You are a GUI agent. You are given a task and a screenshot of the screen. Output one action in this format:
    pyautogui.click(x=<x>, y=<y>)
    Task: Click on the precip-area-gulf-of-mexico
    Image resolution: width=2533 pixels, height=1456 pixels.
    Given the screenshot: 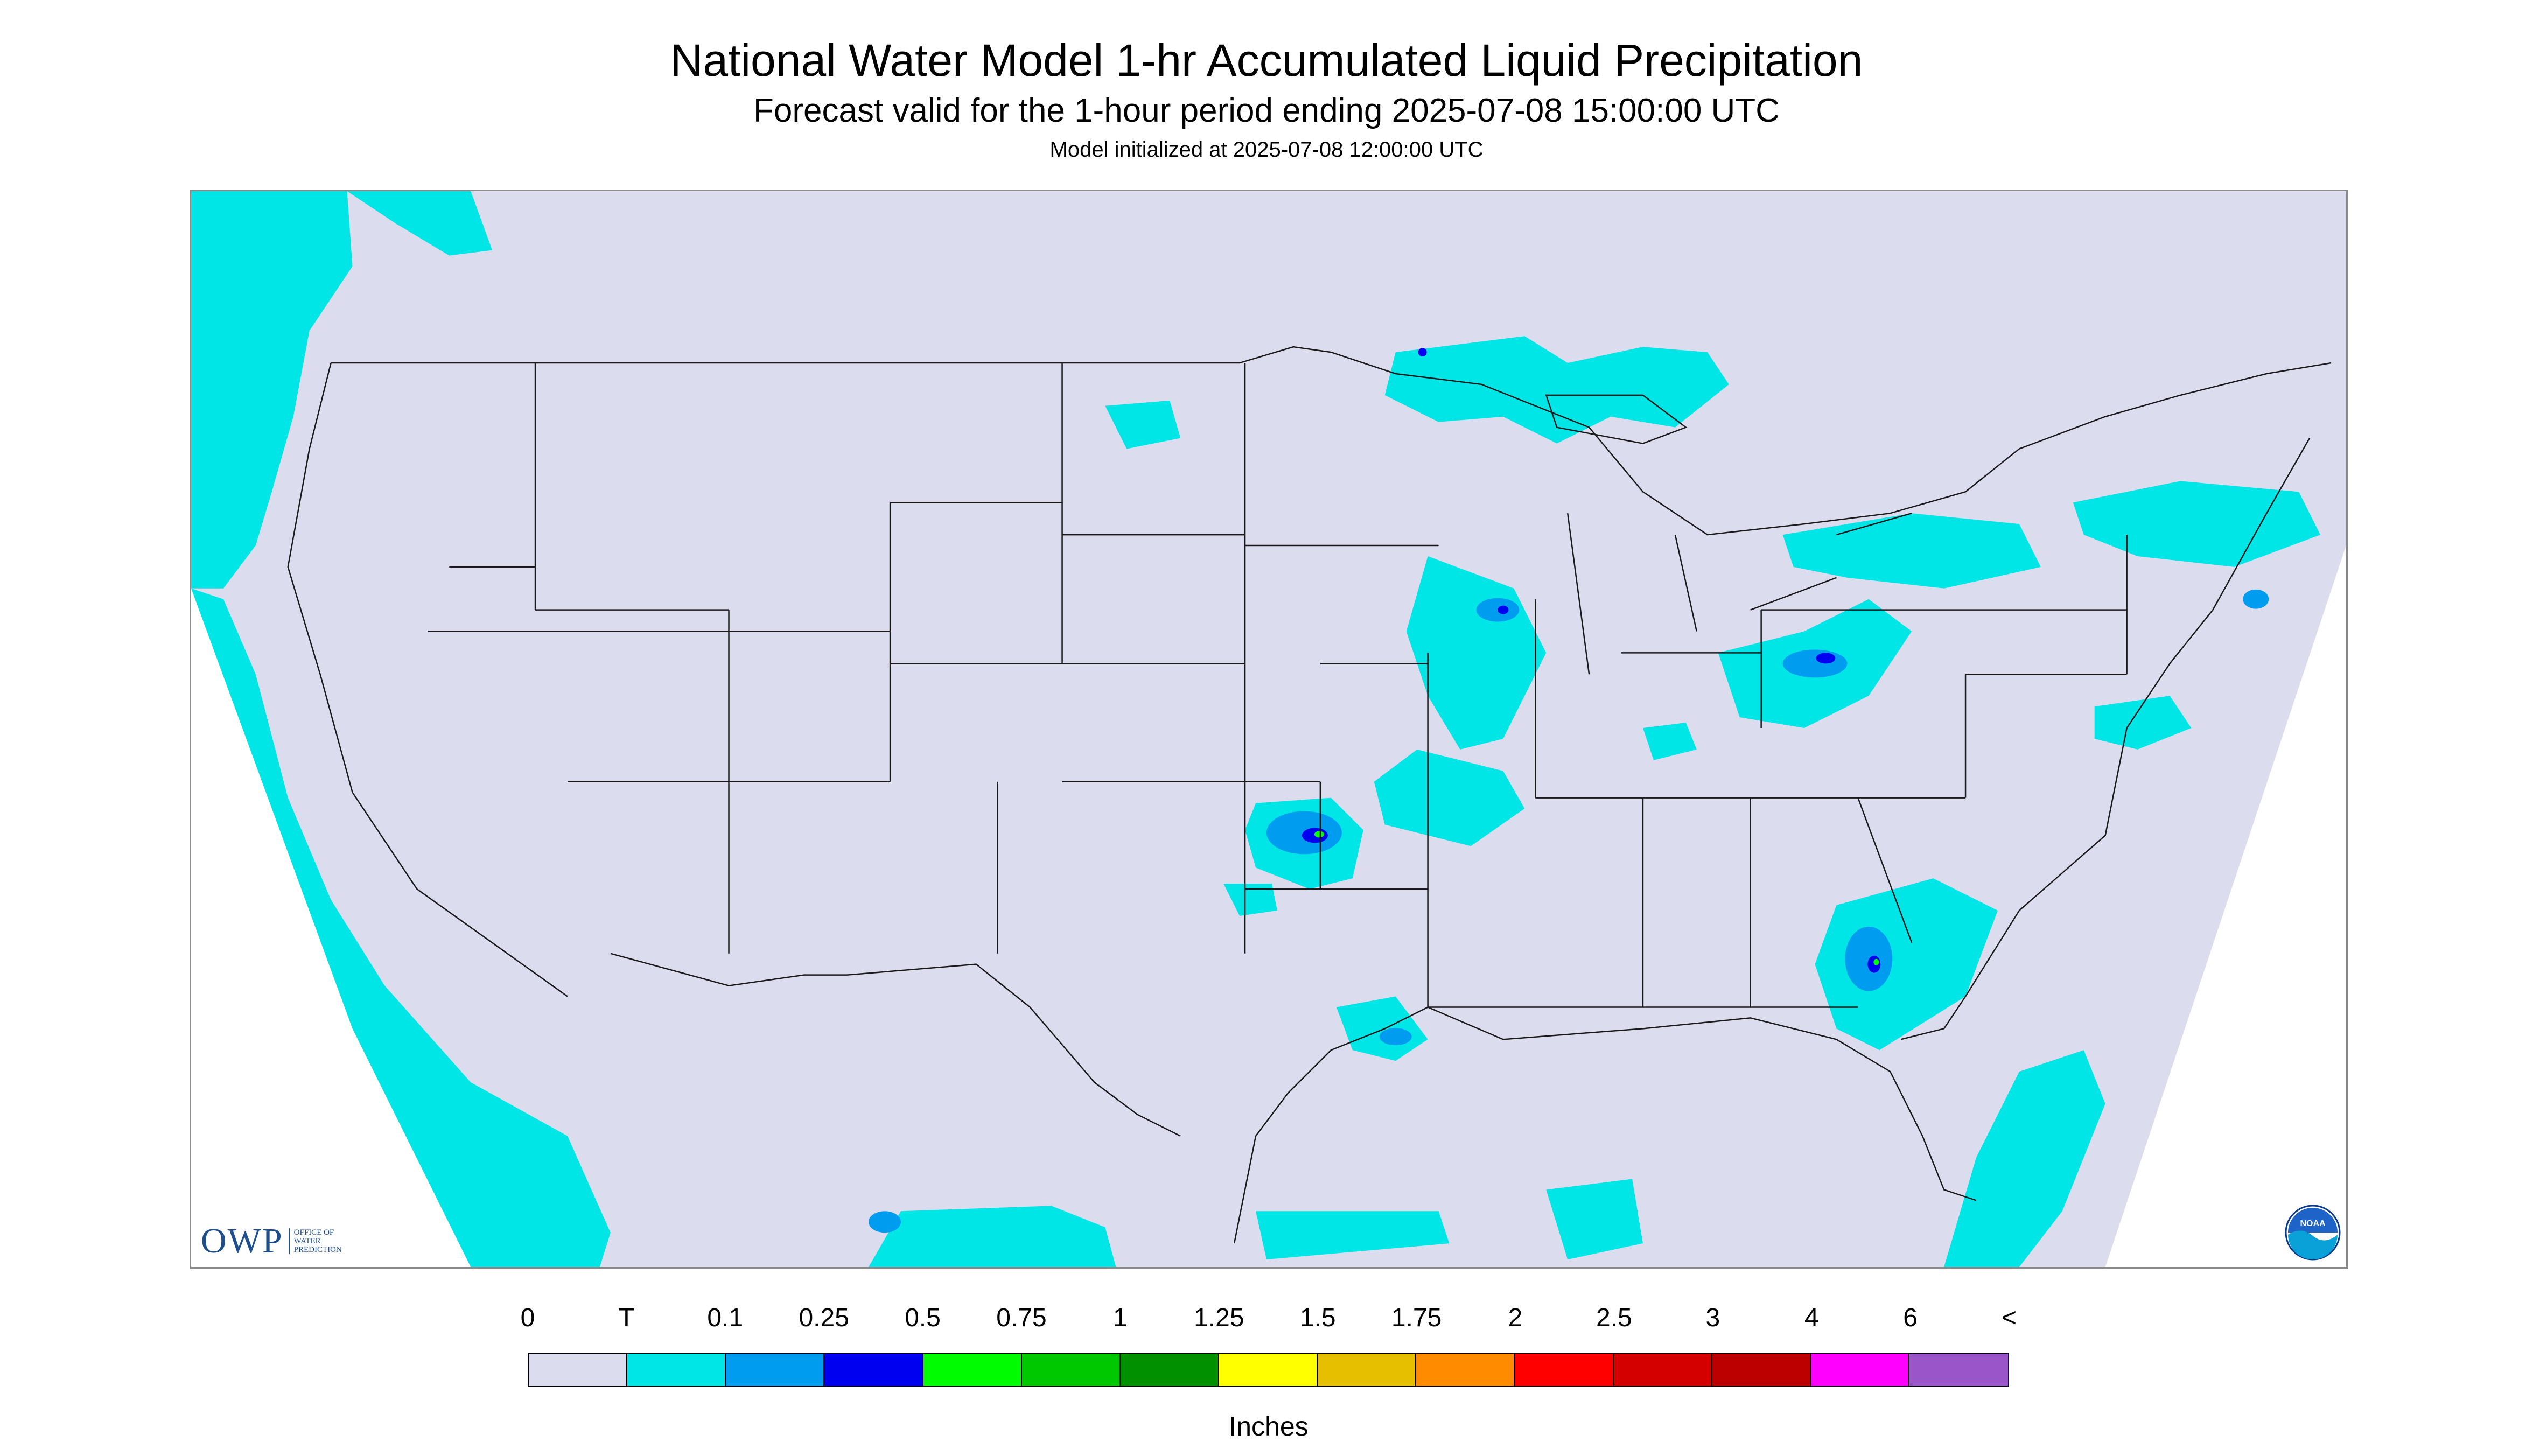 What is the action you would take?
    pyautogui.click(x=1353, y=1235)
    